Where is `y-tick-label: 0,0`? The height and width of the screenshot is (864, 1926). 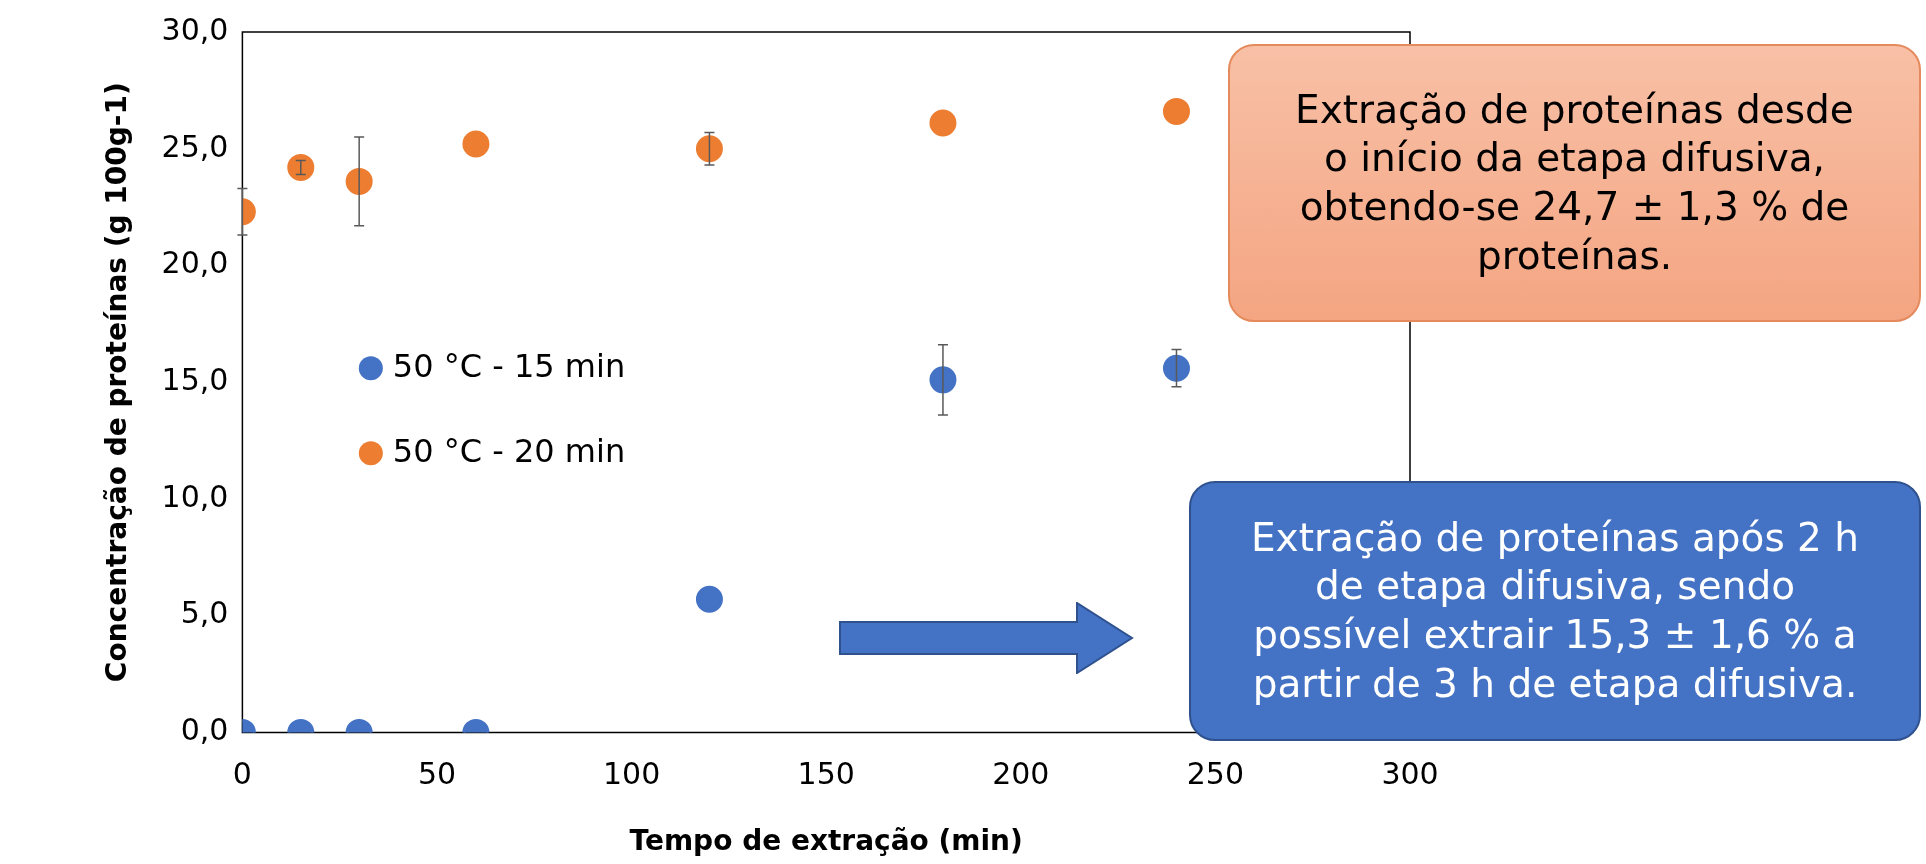
y-tick-label: 0,0 is located at coordinates (204, 730).